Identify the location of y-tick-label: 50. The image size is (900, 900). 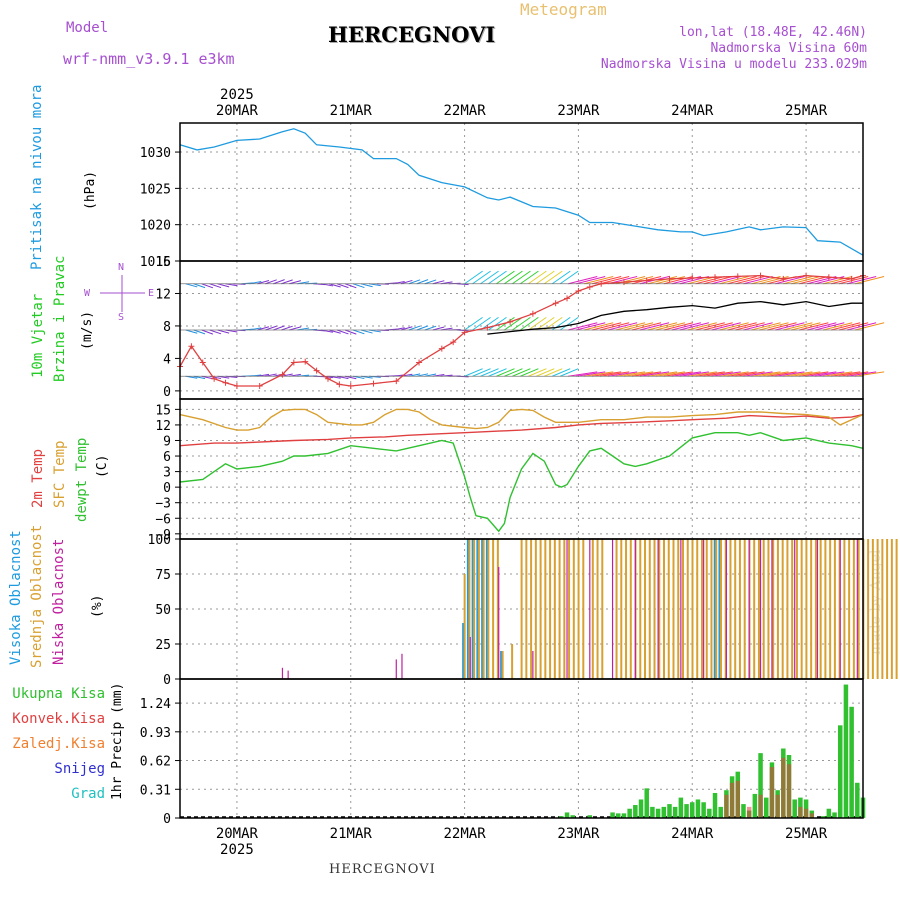
(163, 610).